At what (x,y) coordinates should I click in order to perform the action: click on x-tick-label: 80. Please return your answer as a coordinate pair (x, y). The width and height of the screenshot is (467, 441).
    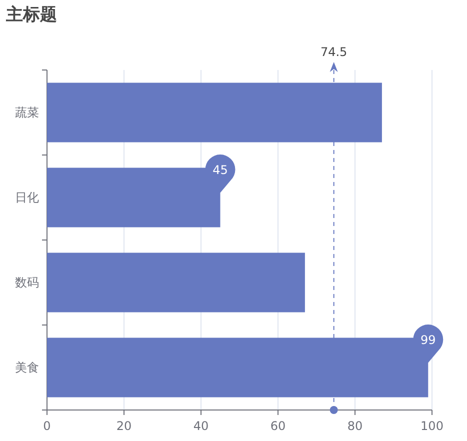
    Looking at the image, I should click on (355, 426).